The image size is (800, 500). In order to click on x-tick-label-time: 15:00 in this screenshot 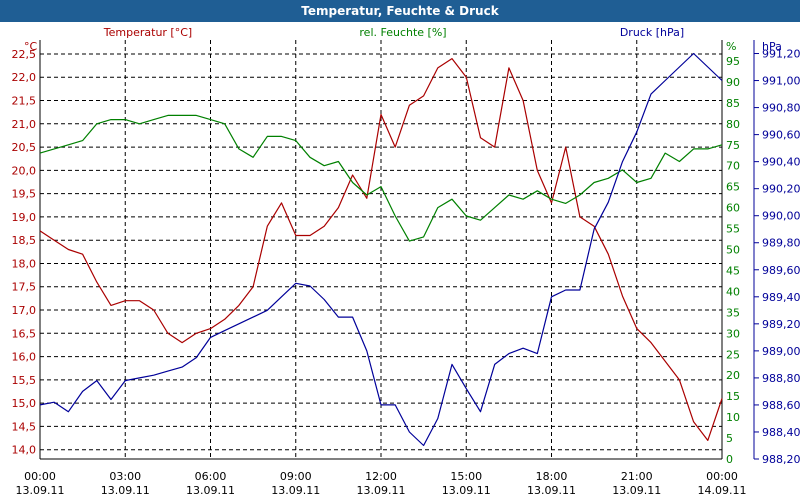, I will do `click(466, 476)`.